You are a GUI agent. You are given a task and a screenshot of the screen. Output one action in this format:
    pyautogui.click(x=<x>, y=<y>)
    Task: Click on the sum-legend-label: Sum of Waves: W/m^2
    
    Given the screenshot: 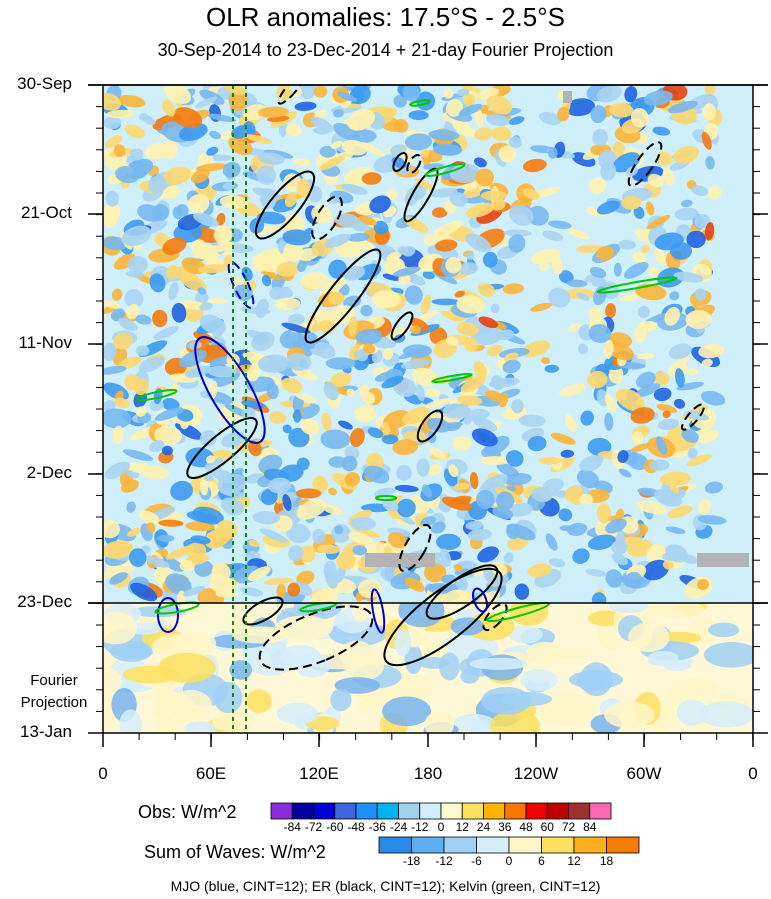 What is the action you would take?
    pyautogui.click(x=235, y=852)
    